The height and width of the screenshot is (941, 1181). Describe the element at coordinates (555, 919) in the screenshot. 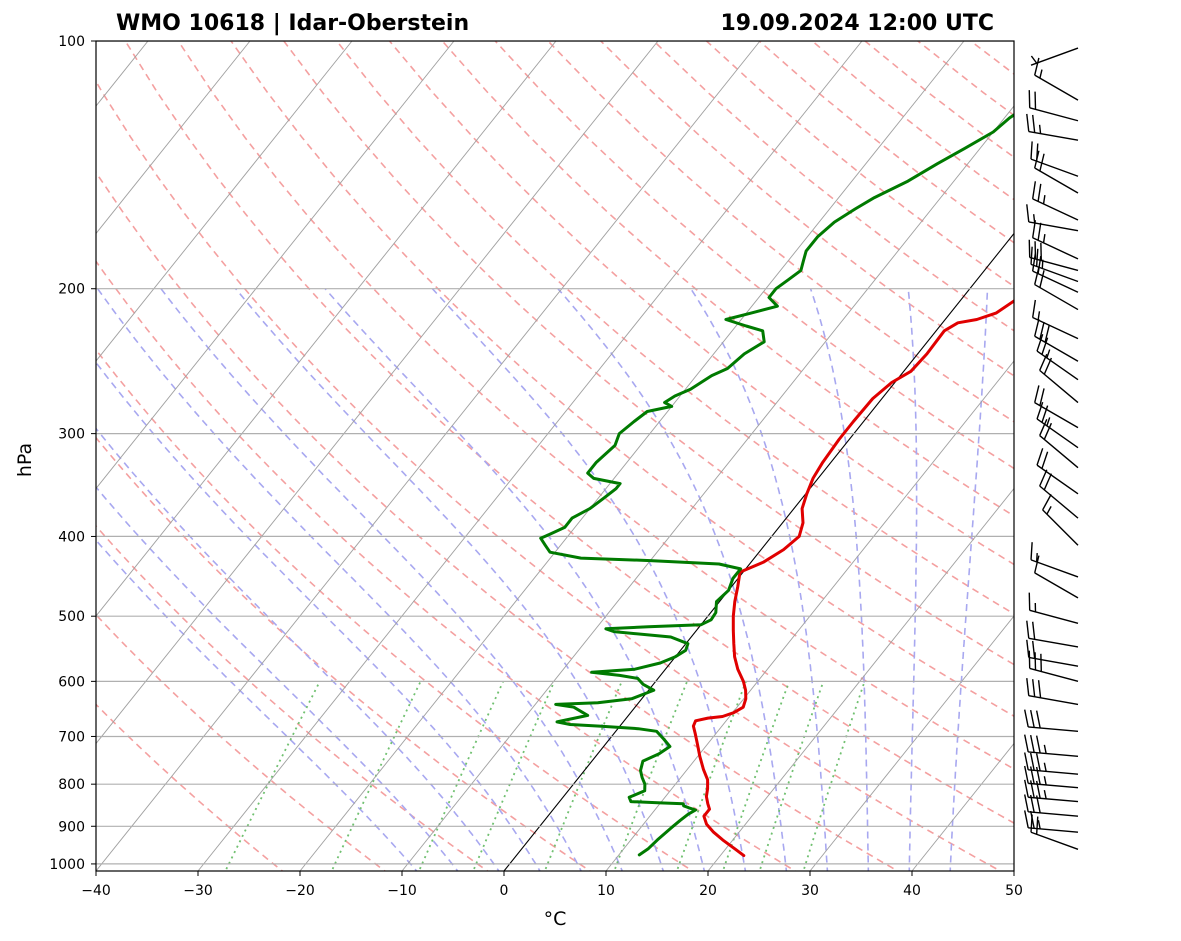

I see `x-axis-label: °C` at that location.